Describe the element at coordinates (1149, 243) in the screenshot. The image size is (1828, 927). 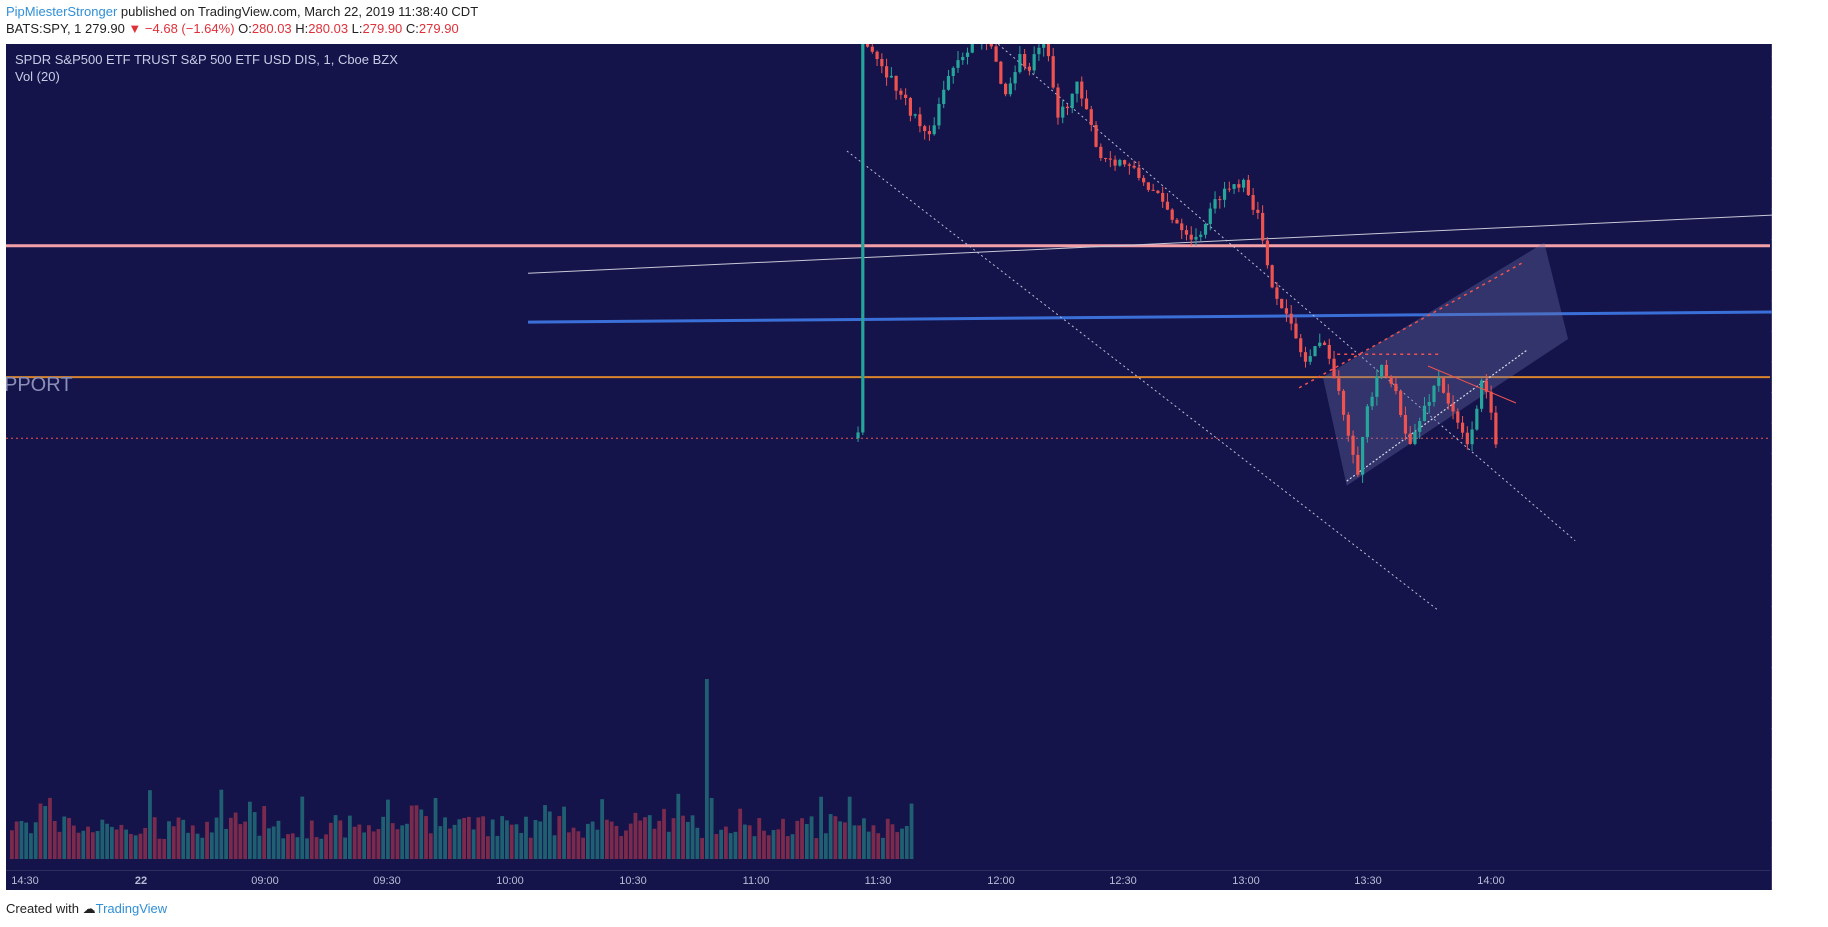
I see `thin-trend-line` at that location.